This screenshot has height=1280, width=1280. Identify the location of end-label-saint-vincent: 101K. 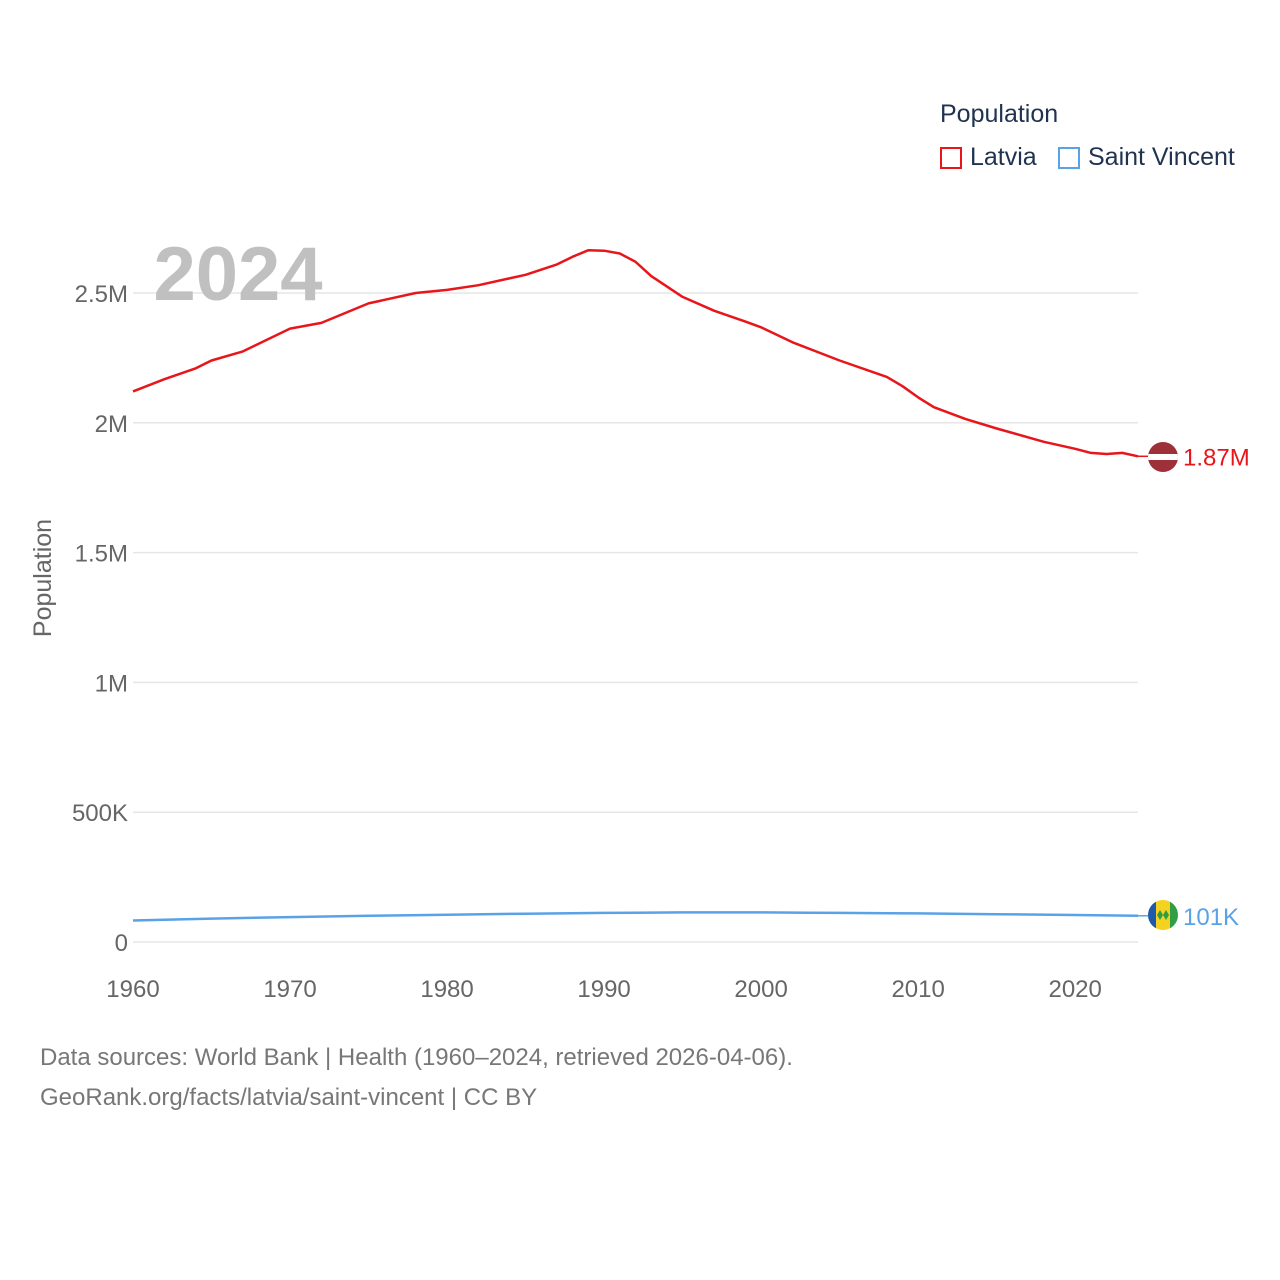
(1211, 917).